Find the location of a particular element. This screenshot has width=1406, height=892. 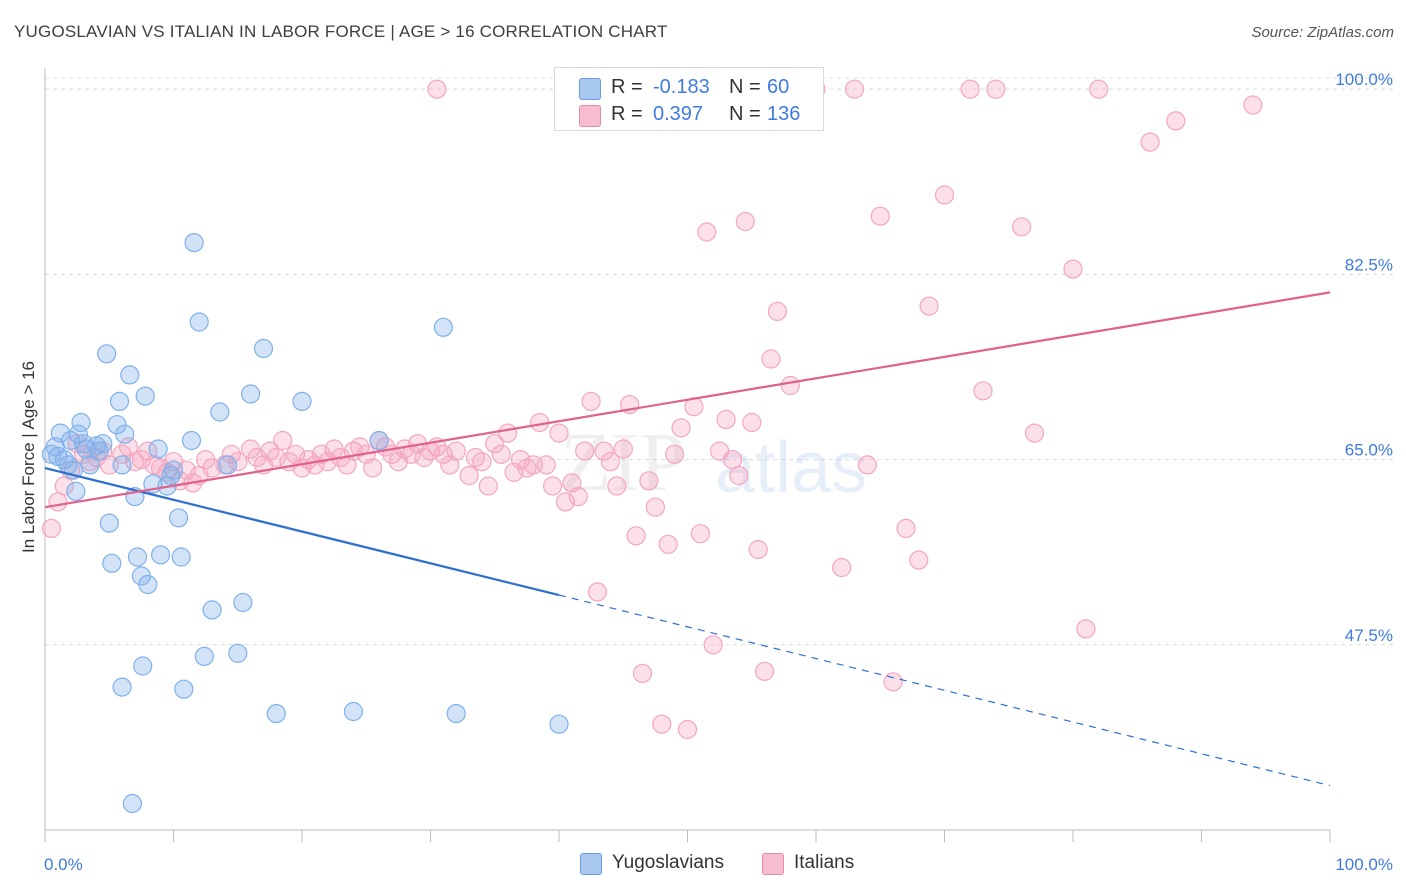

x-tick-labels: 0.0% 100.0% is located at coordinates (718, 864).